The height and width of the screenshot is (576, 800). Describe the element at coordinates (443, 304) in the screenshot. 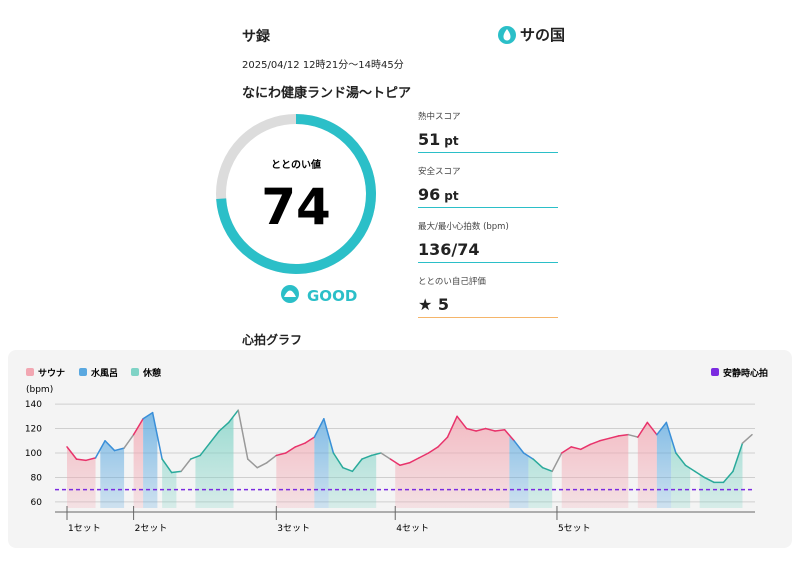

I see `stat-value: 5` at that location.